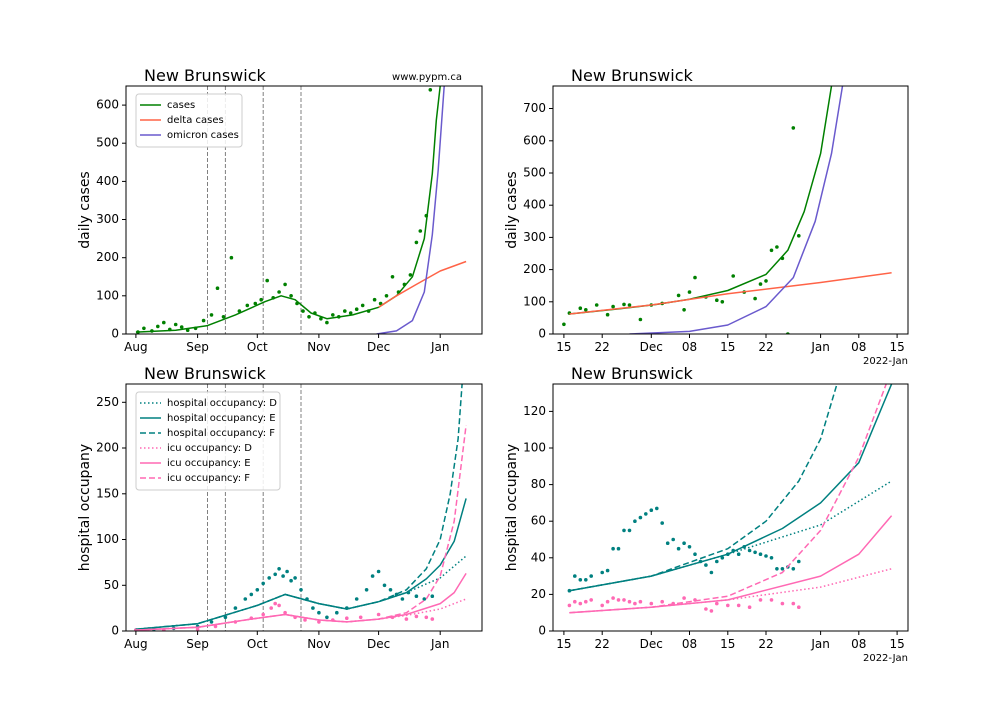  What do you see at coordinates (534, 173) in the screenshot?
I see `y-tick-label: 500` at bounding box center [534, 173].